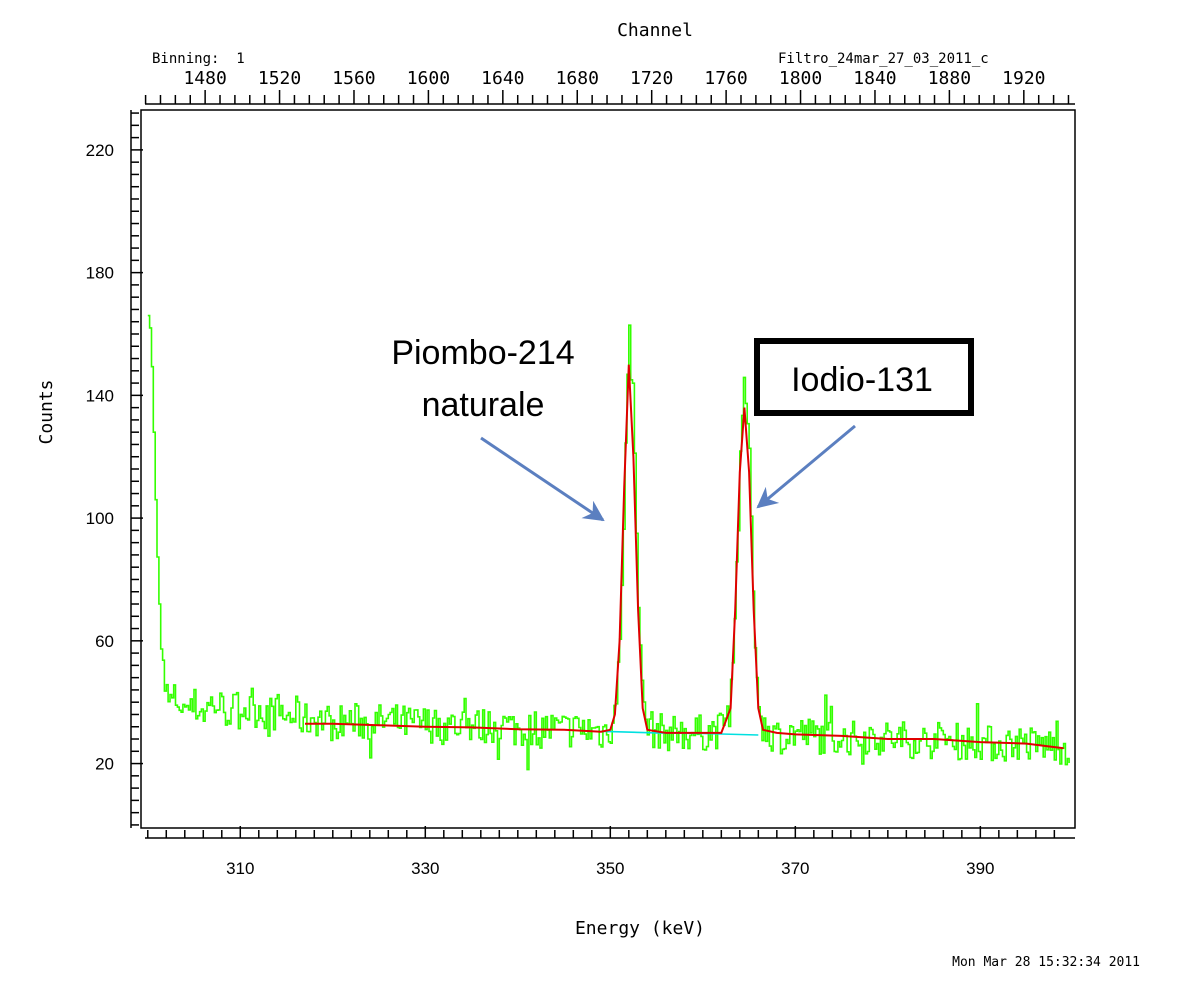 The height and width of the screenshot is (989, 1180). I want to click on y-tick-label: 20, so click(104, 764).